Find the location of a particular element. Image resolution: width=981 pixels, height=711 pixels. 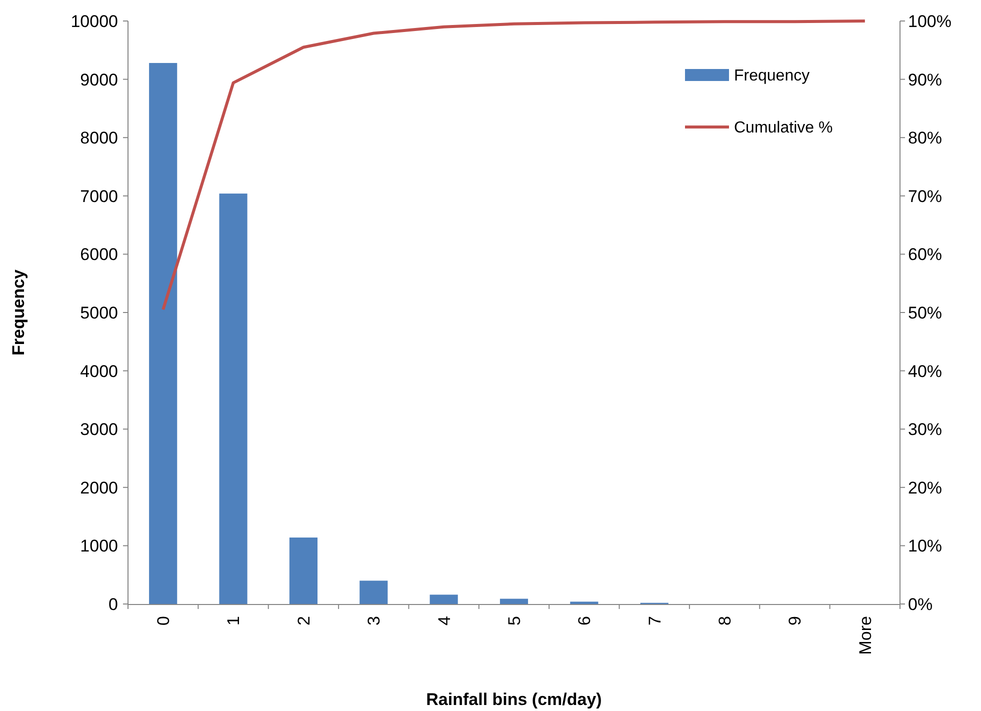

y-tick-label: 3000 is located at coordinates (99, 430).